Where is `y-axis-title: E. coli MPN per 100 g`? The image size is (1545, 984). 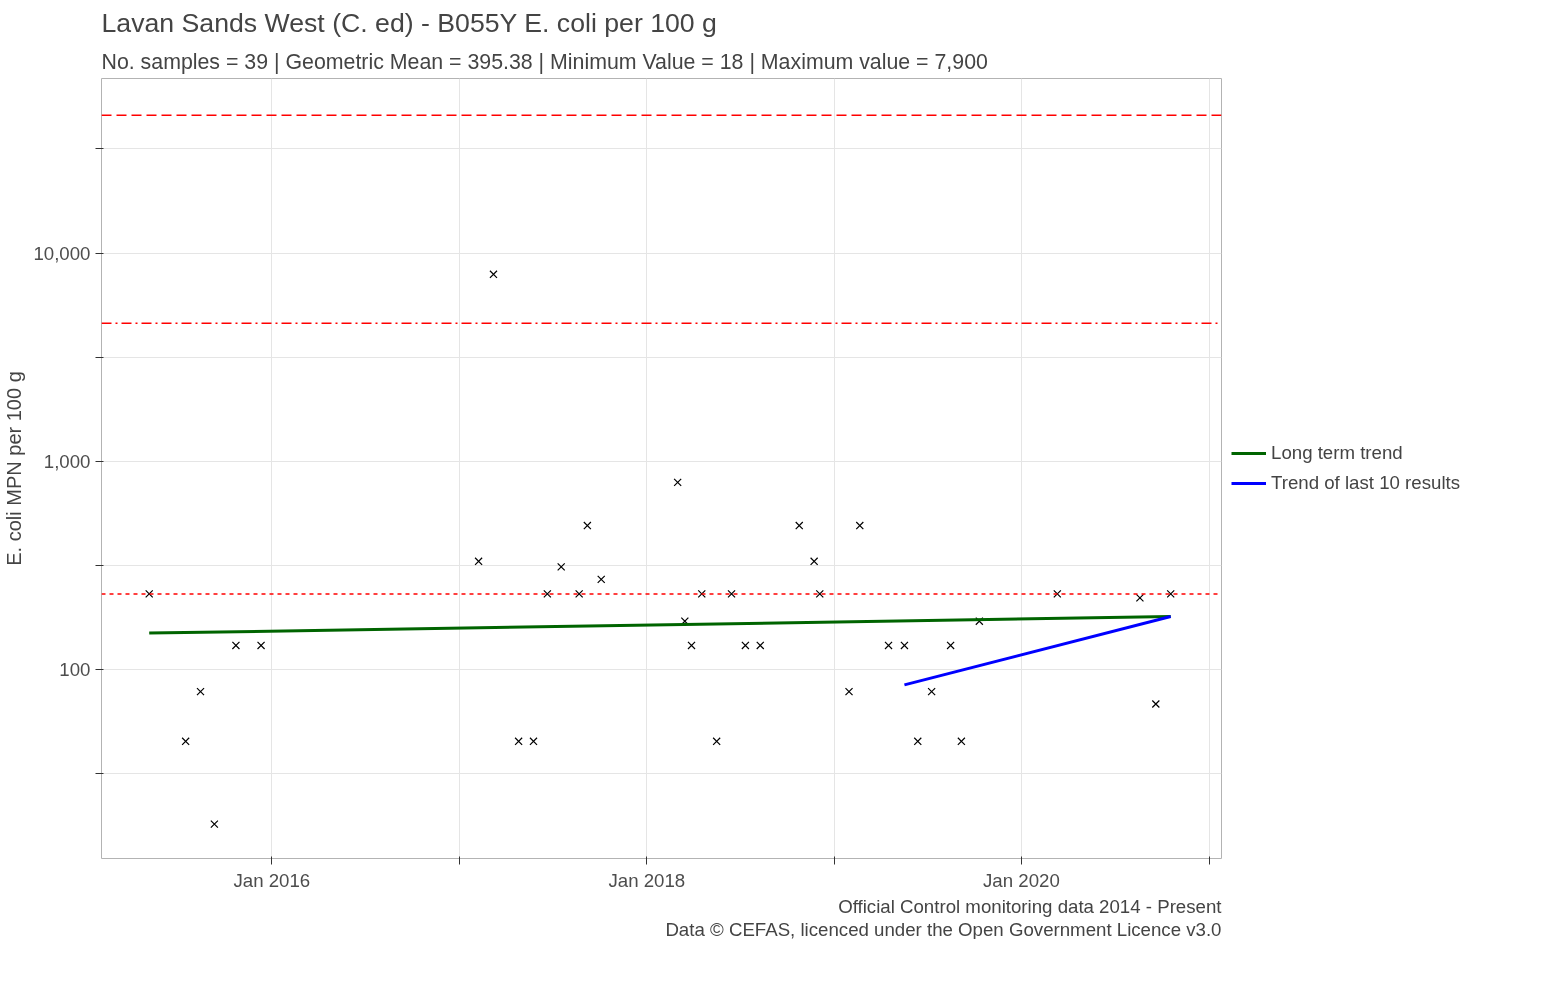
y-axis-title: E. coli MPN per 100 g is located at coordinates (14, 468).